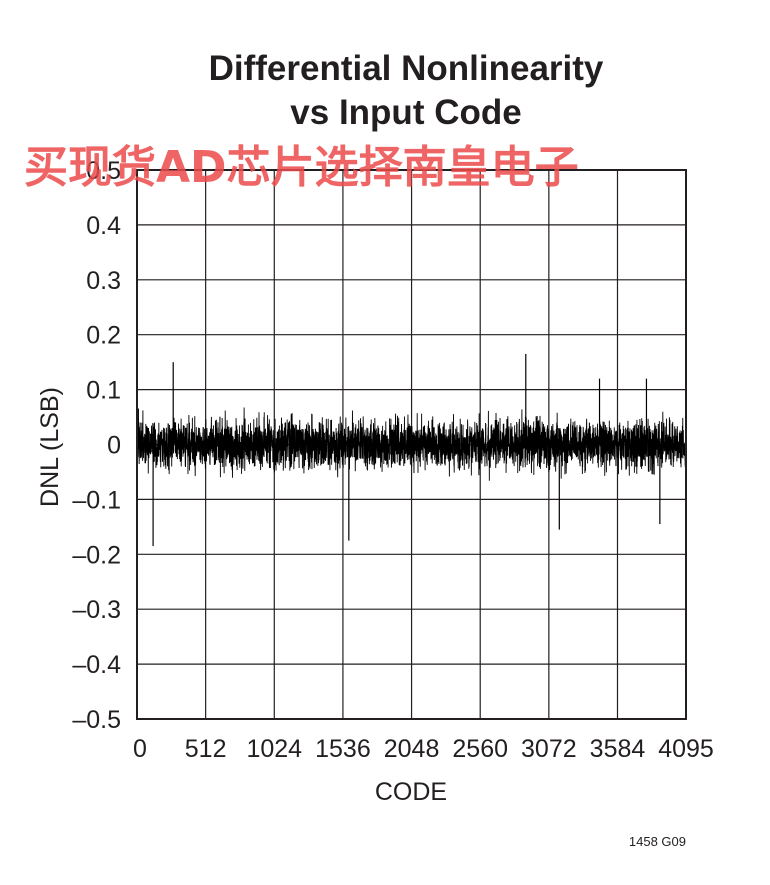 The height and width of the screenshot is (885, 770). Describe the element at coordinates (96, 665) in the screenshot. I see `y-tick-label: –0.4` at that location.